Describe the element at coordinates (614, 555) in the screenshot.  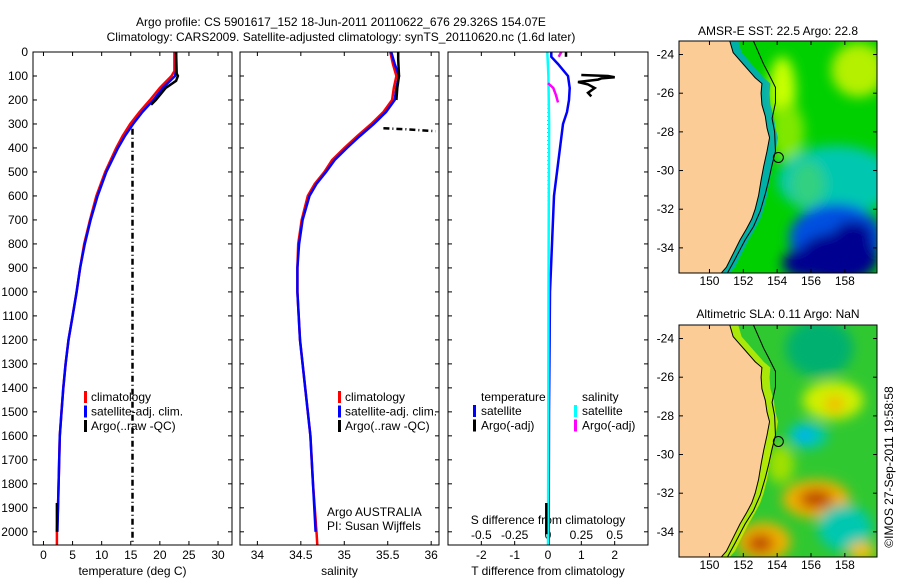
I see `x-tick-label: 2` at that location.